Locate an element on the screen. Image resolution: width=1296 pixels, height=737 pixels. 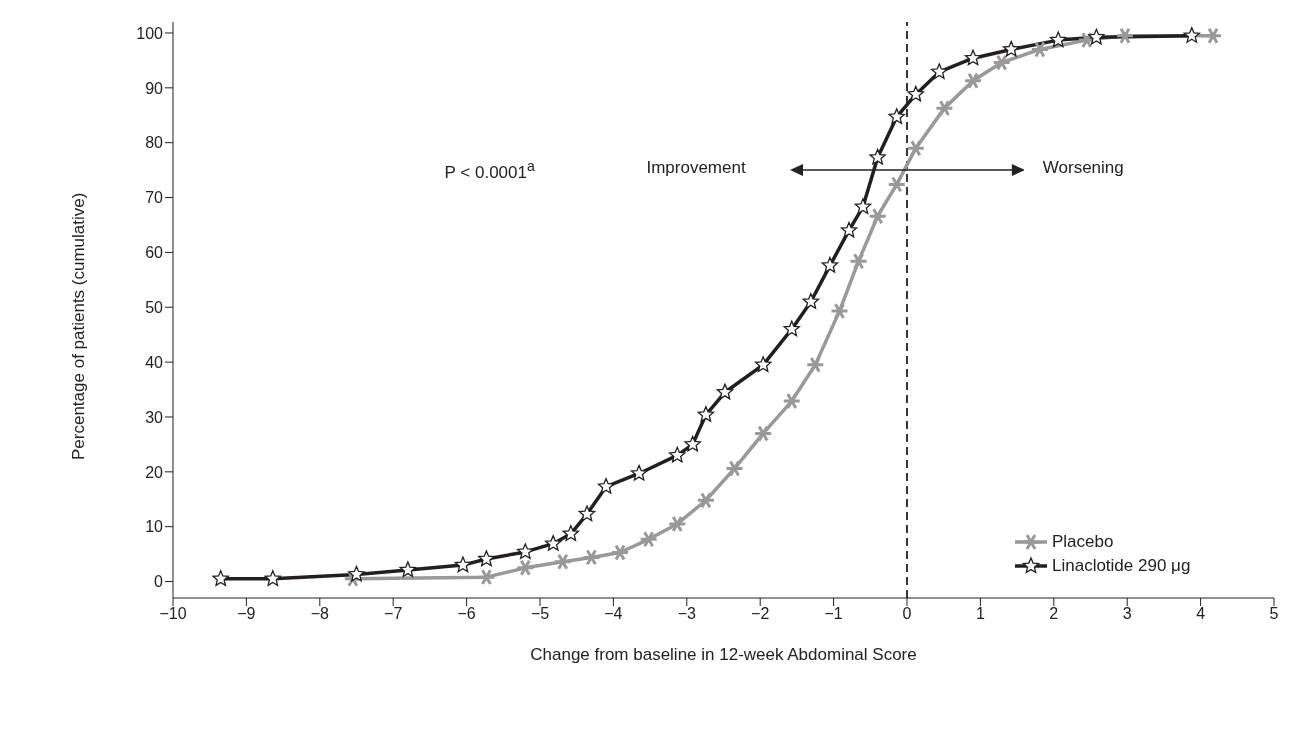
x-tick-label: −9 is located at coordinates (246, 614).